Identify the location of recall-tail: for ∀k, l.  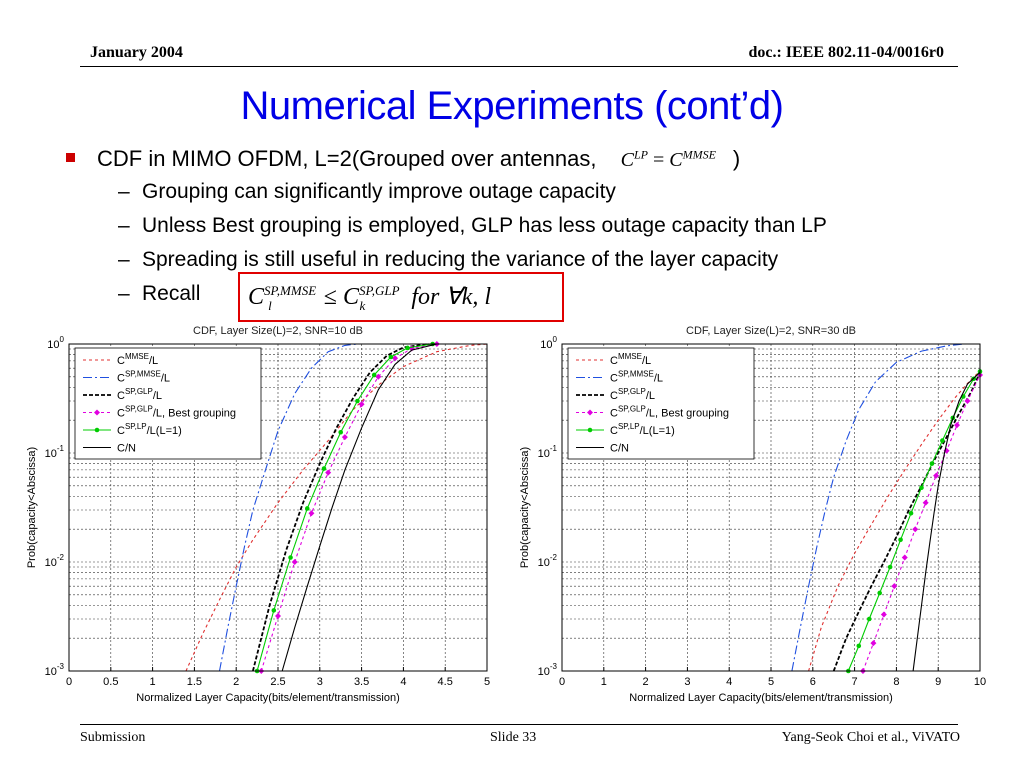
(451, 297).